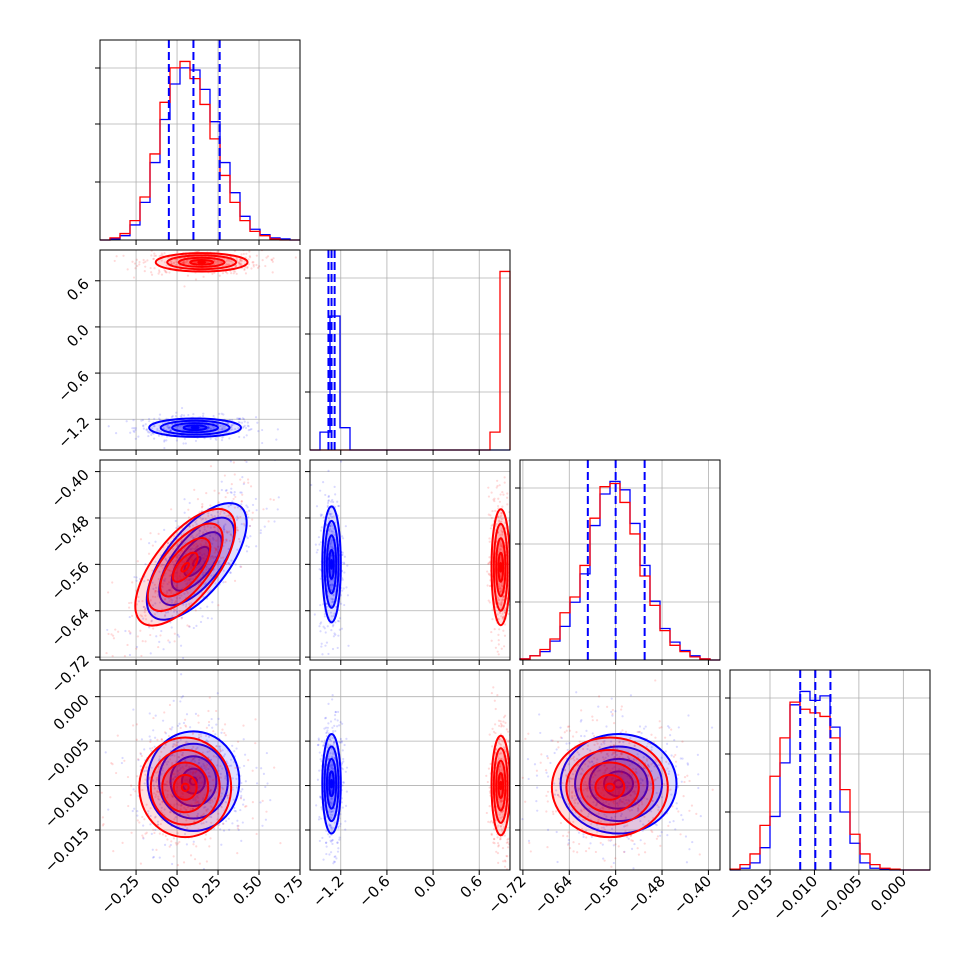  I want to click on panel-frame, so click(200, 350).